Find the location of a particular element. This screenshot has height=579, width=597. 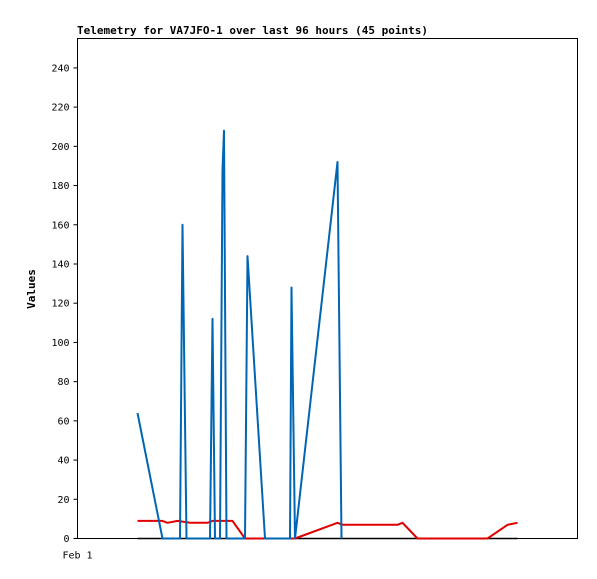

y-tick-label: 160 is located at coordinates (60, 225).